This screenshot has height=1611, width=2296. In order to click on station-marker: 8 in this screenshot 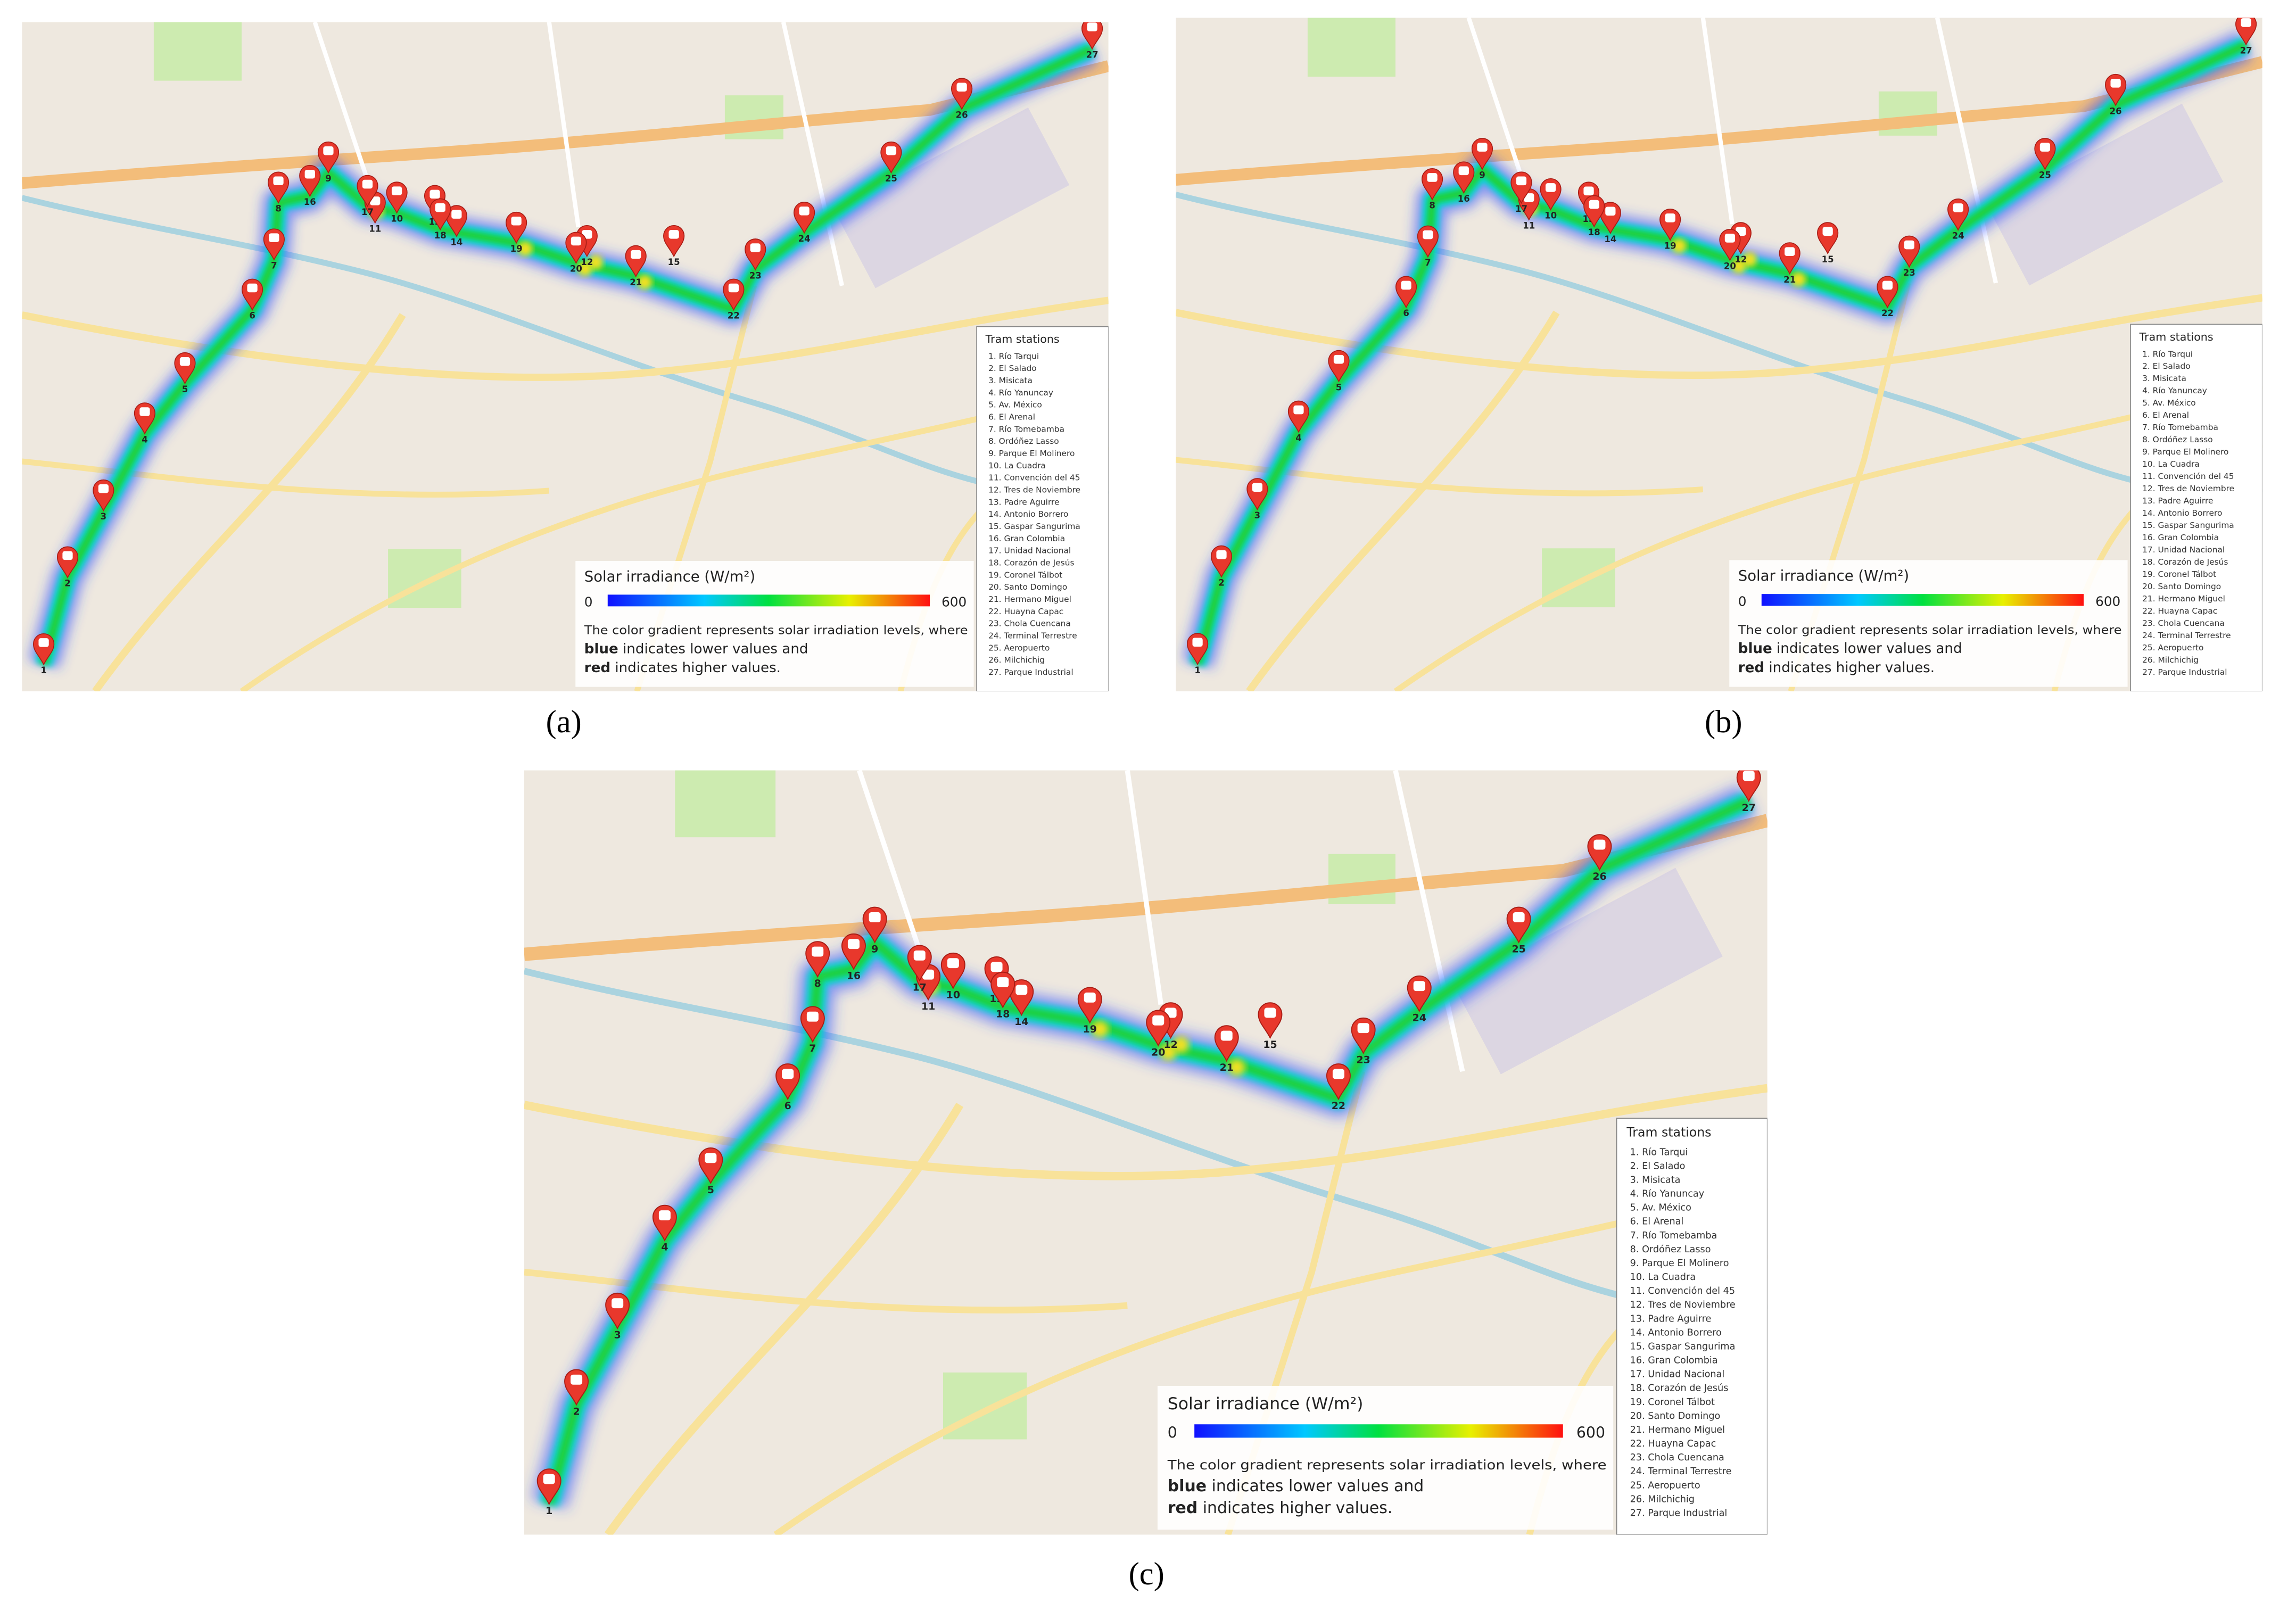, I will do `click(1432, 189)`.